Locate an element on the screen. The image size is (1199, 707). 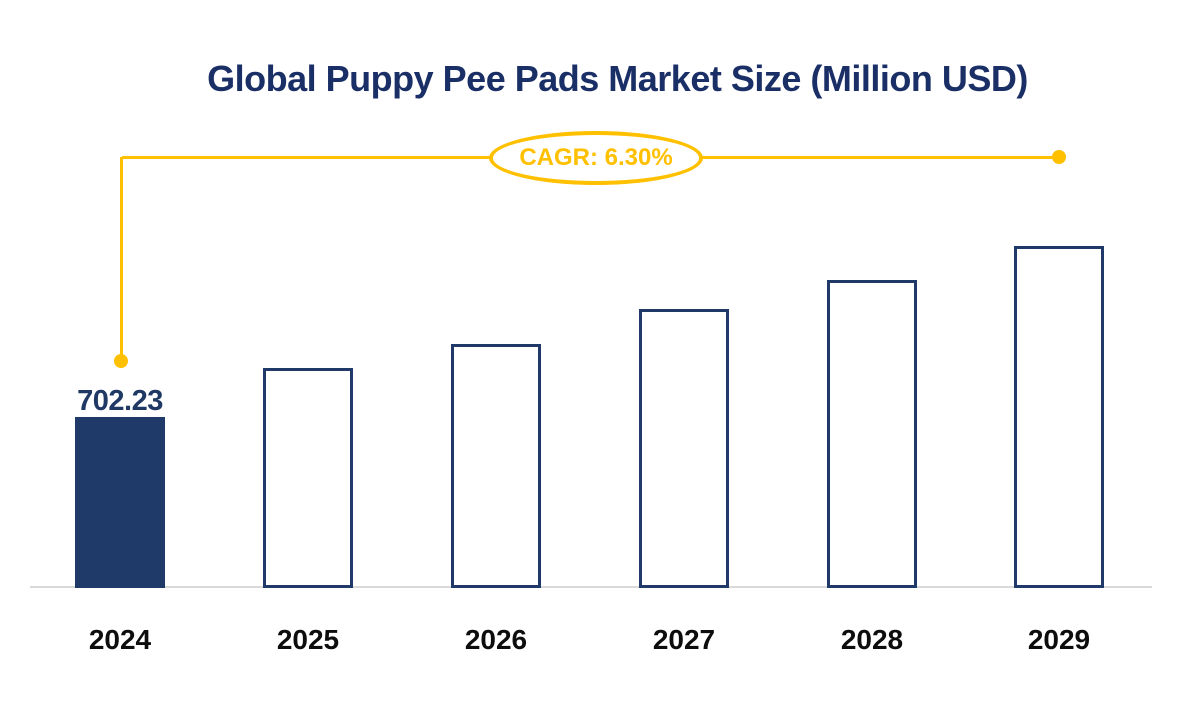
cagr-label: CAGR: 6.30% is located at coordinates (596, 157).